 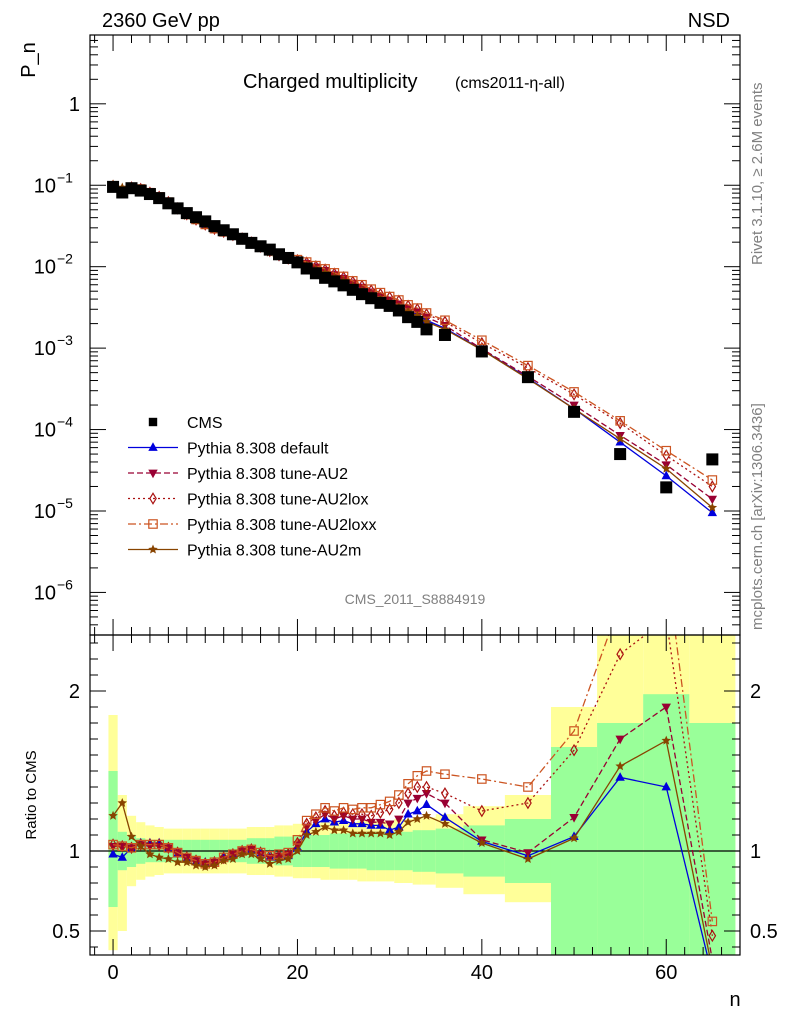 What do you see at coordinates (153, 474) in the screenshot?
I see `legend-marker-au2` at bounding box center [153, 474].